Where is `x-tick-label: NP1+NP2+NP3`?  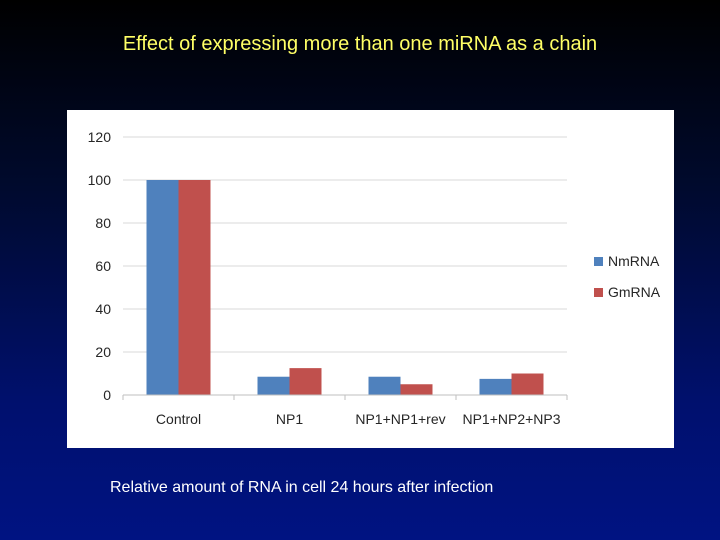 x-tick-label: NP1+NP2+NP3 is located at coordinates (511, 419).